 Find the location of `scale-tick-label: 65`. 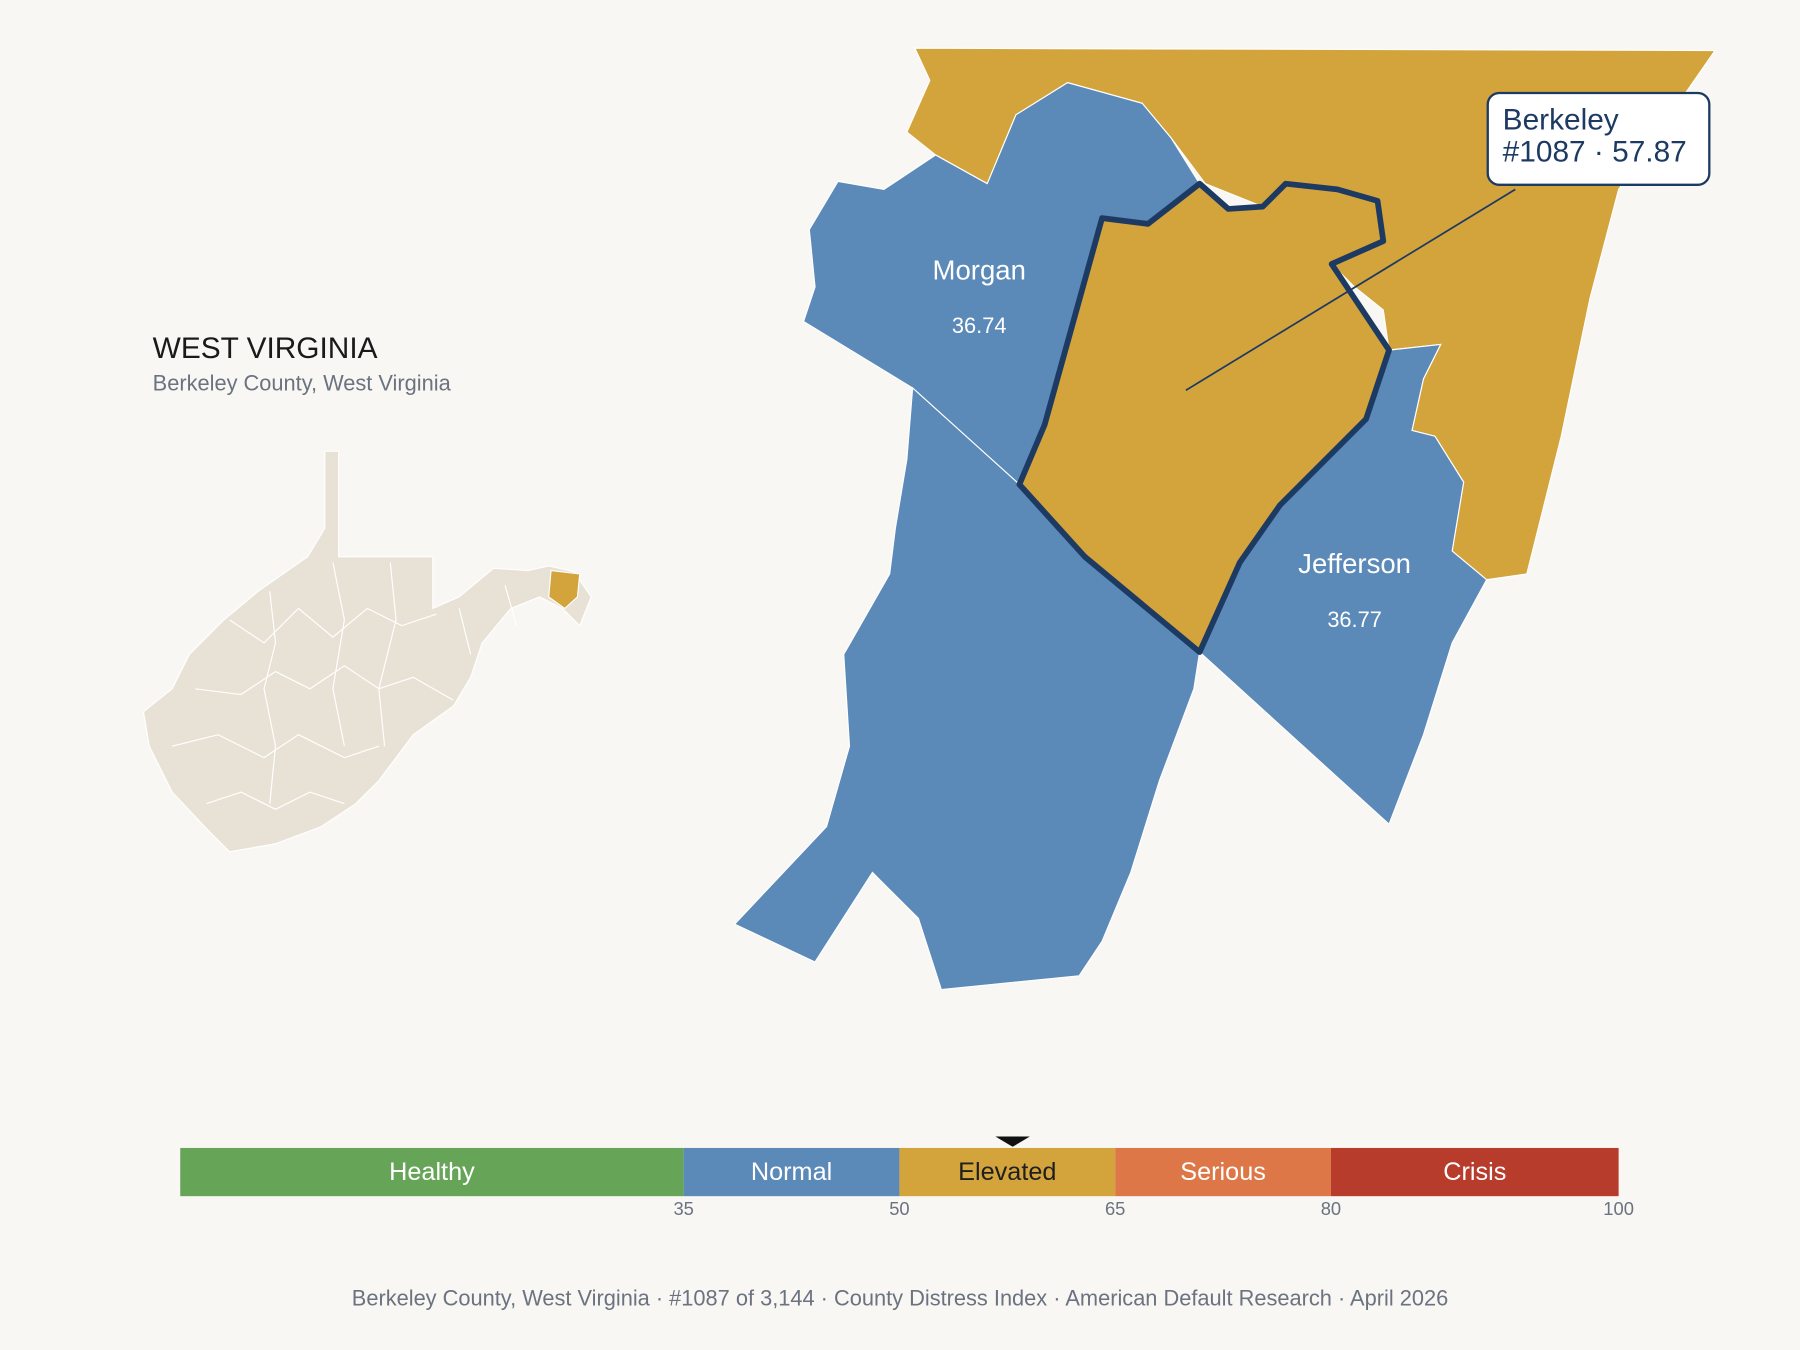

scale-tick-label: 65 is located at coordinates (1115, 1208).